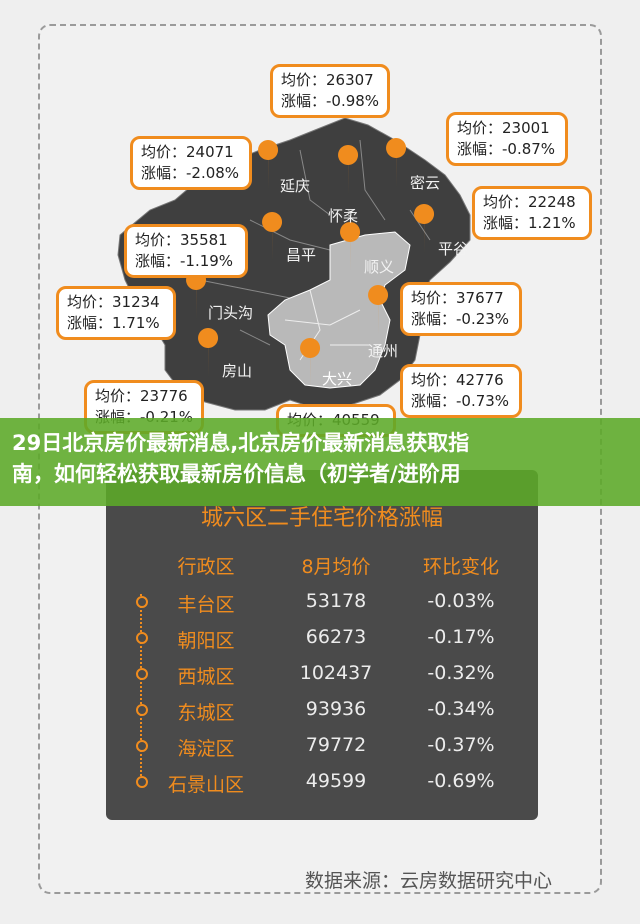 The width and height of the screenshot is (640, 924). I want to click on table-row: 东城区 93936 -0.34%, so click(322, 714).